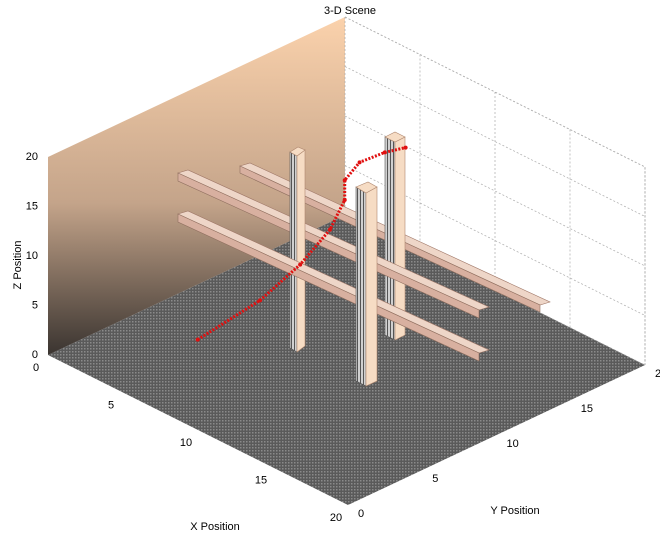 The image size is (660, 539). What do you see at coordinates (35, 305) in the screenshot?
I see `z-tick-label: 5` at bounding box center [35, 305].